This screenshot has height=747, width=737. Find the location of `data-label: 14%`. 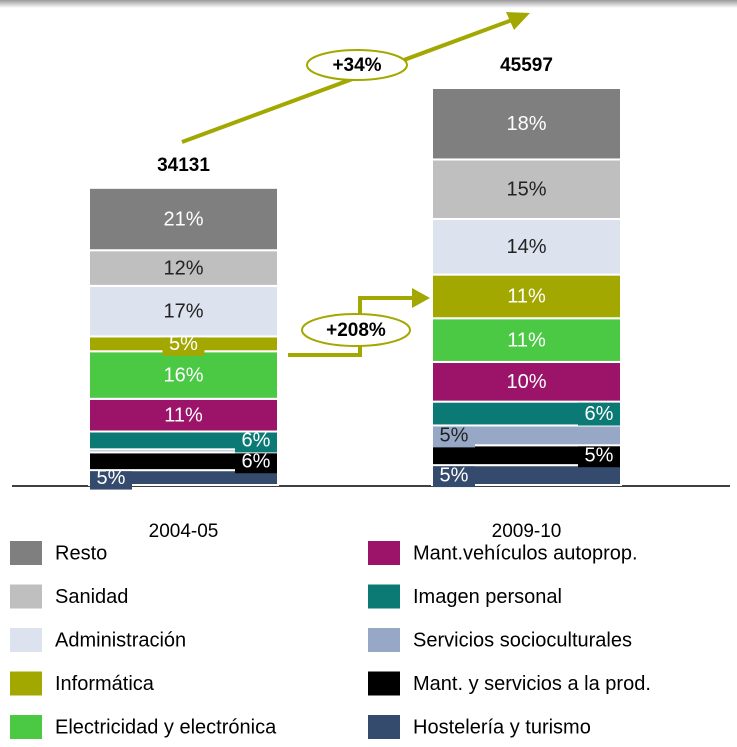

data-label: 14% is located at coordinates (526, 247).